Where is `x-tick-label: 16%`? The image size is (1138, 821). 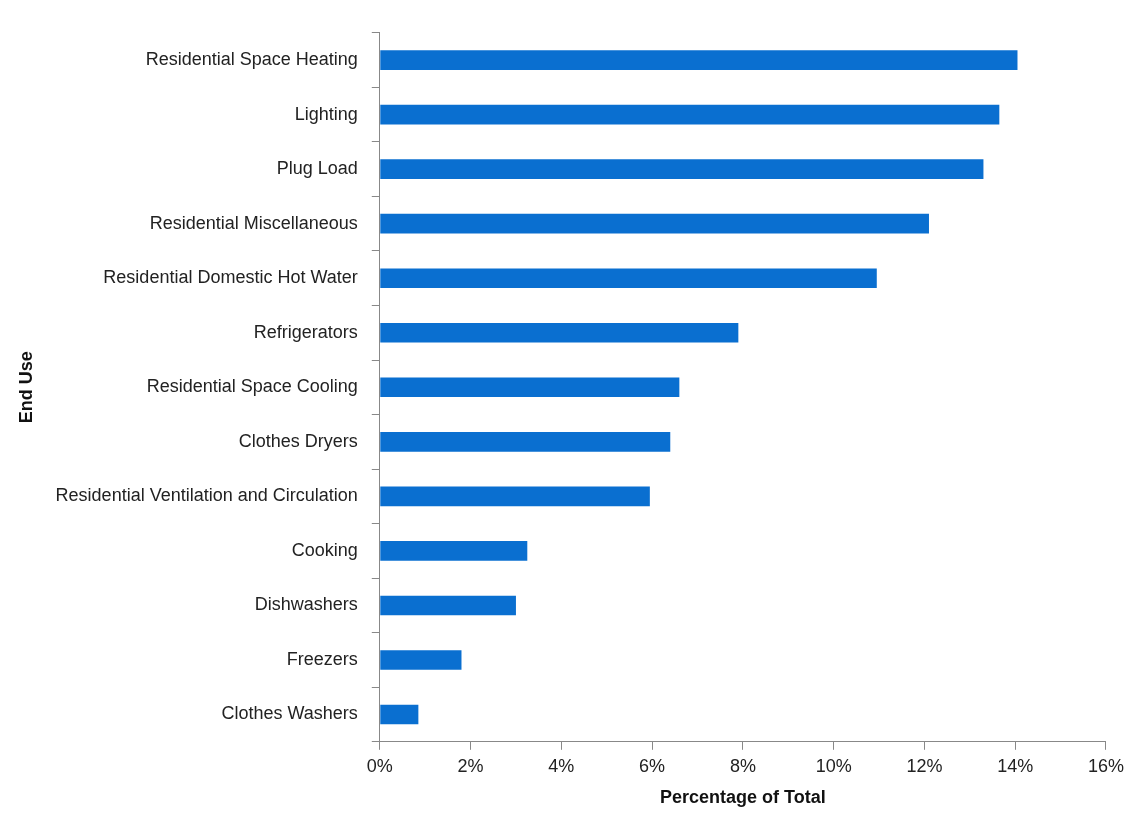
x-tick-label: 16% is located at coordinates (1105, 765).